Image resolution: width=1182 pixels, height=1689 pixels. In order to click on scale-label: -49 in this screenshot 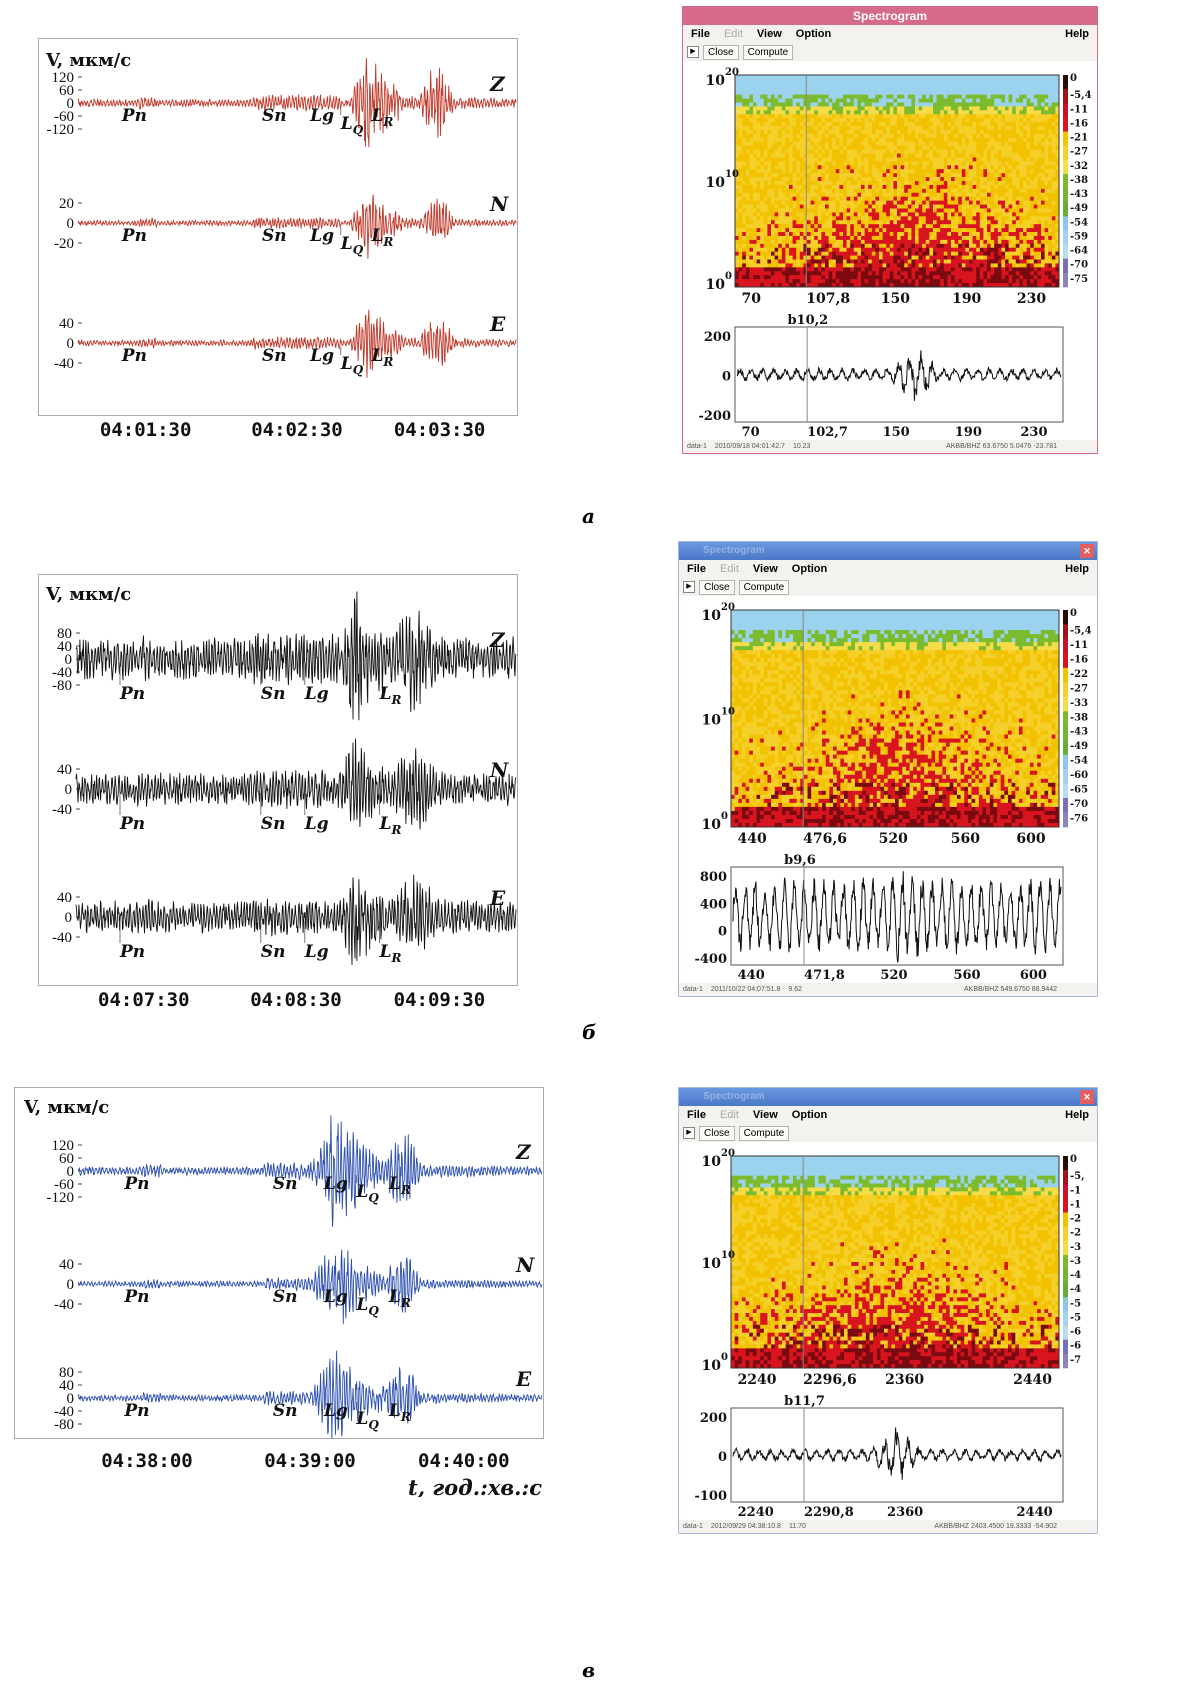, I will do `click(1079, 746)`.